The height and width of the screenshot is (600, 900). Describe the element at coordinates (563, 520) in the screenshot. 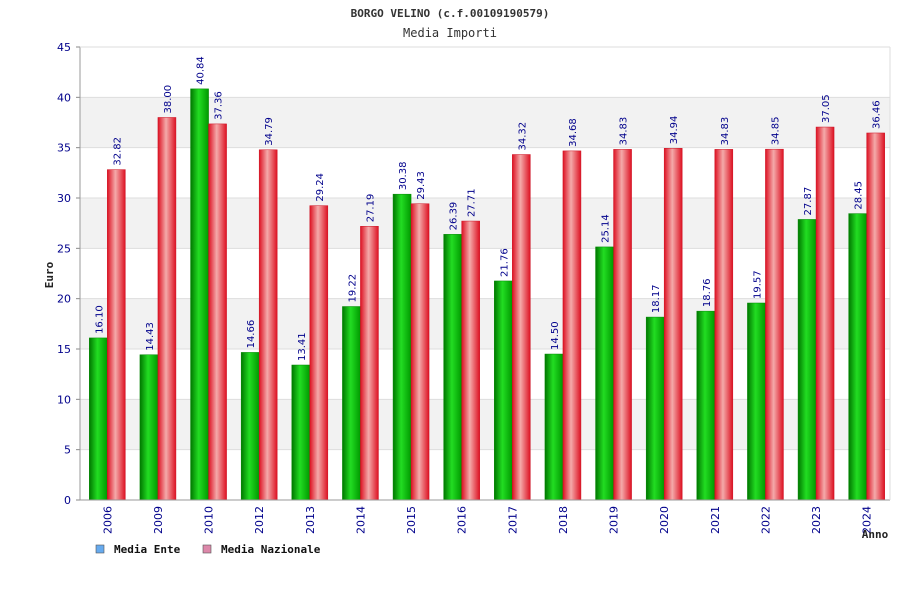

I see `x-tick-label: 2018` at that location.